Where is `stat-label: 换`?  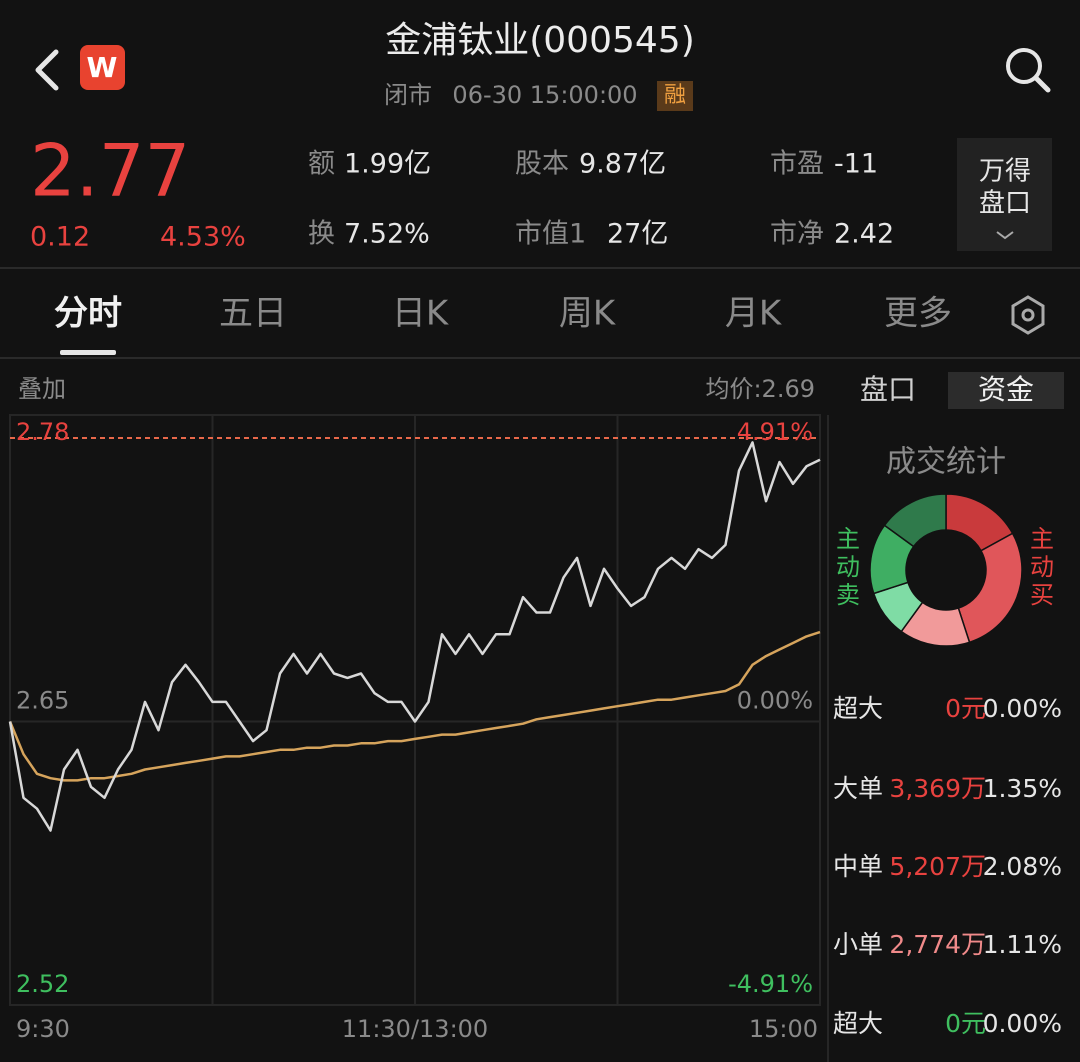 stat-label: 换 is located at coordinates (321, 234).